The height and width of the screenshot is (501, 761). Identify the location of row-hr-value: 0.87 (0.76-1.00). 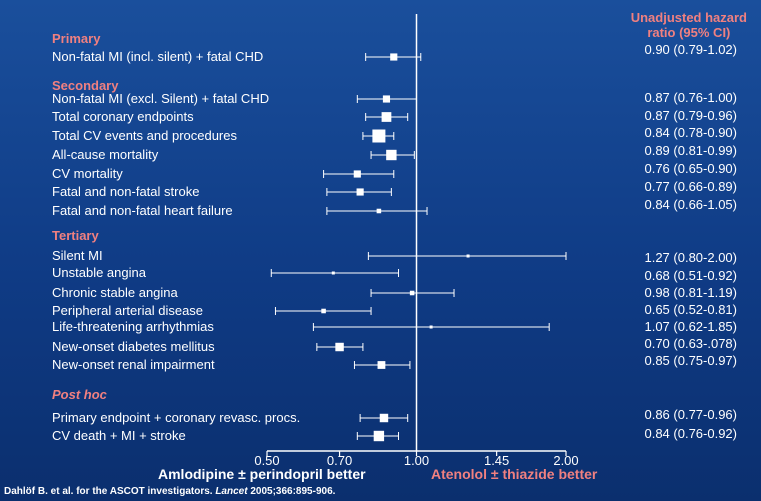
(690, 97).